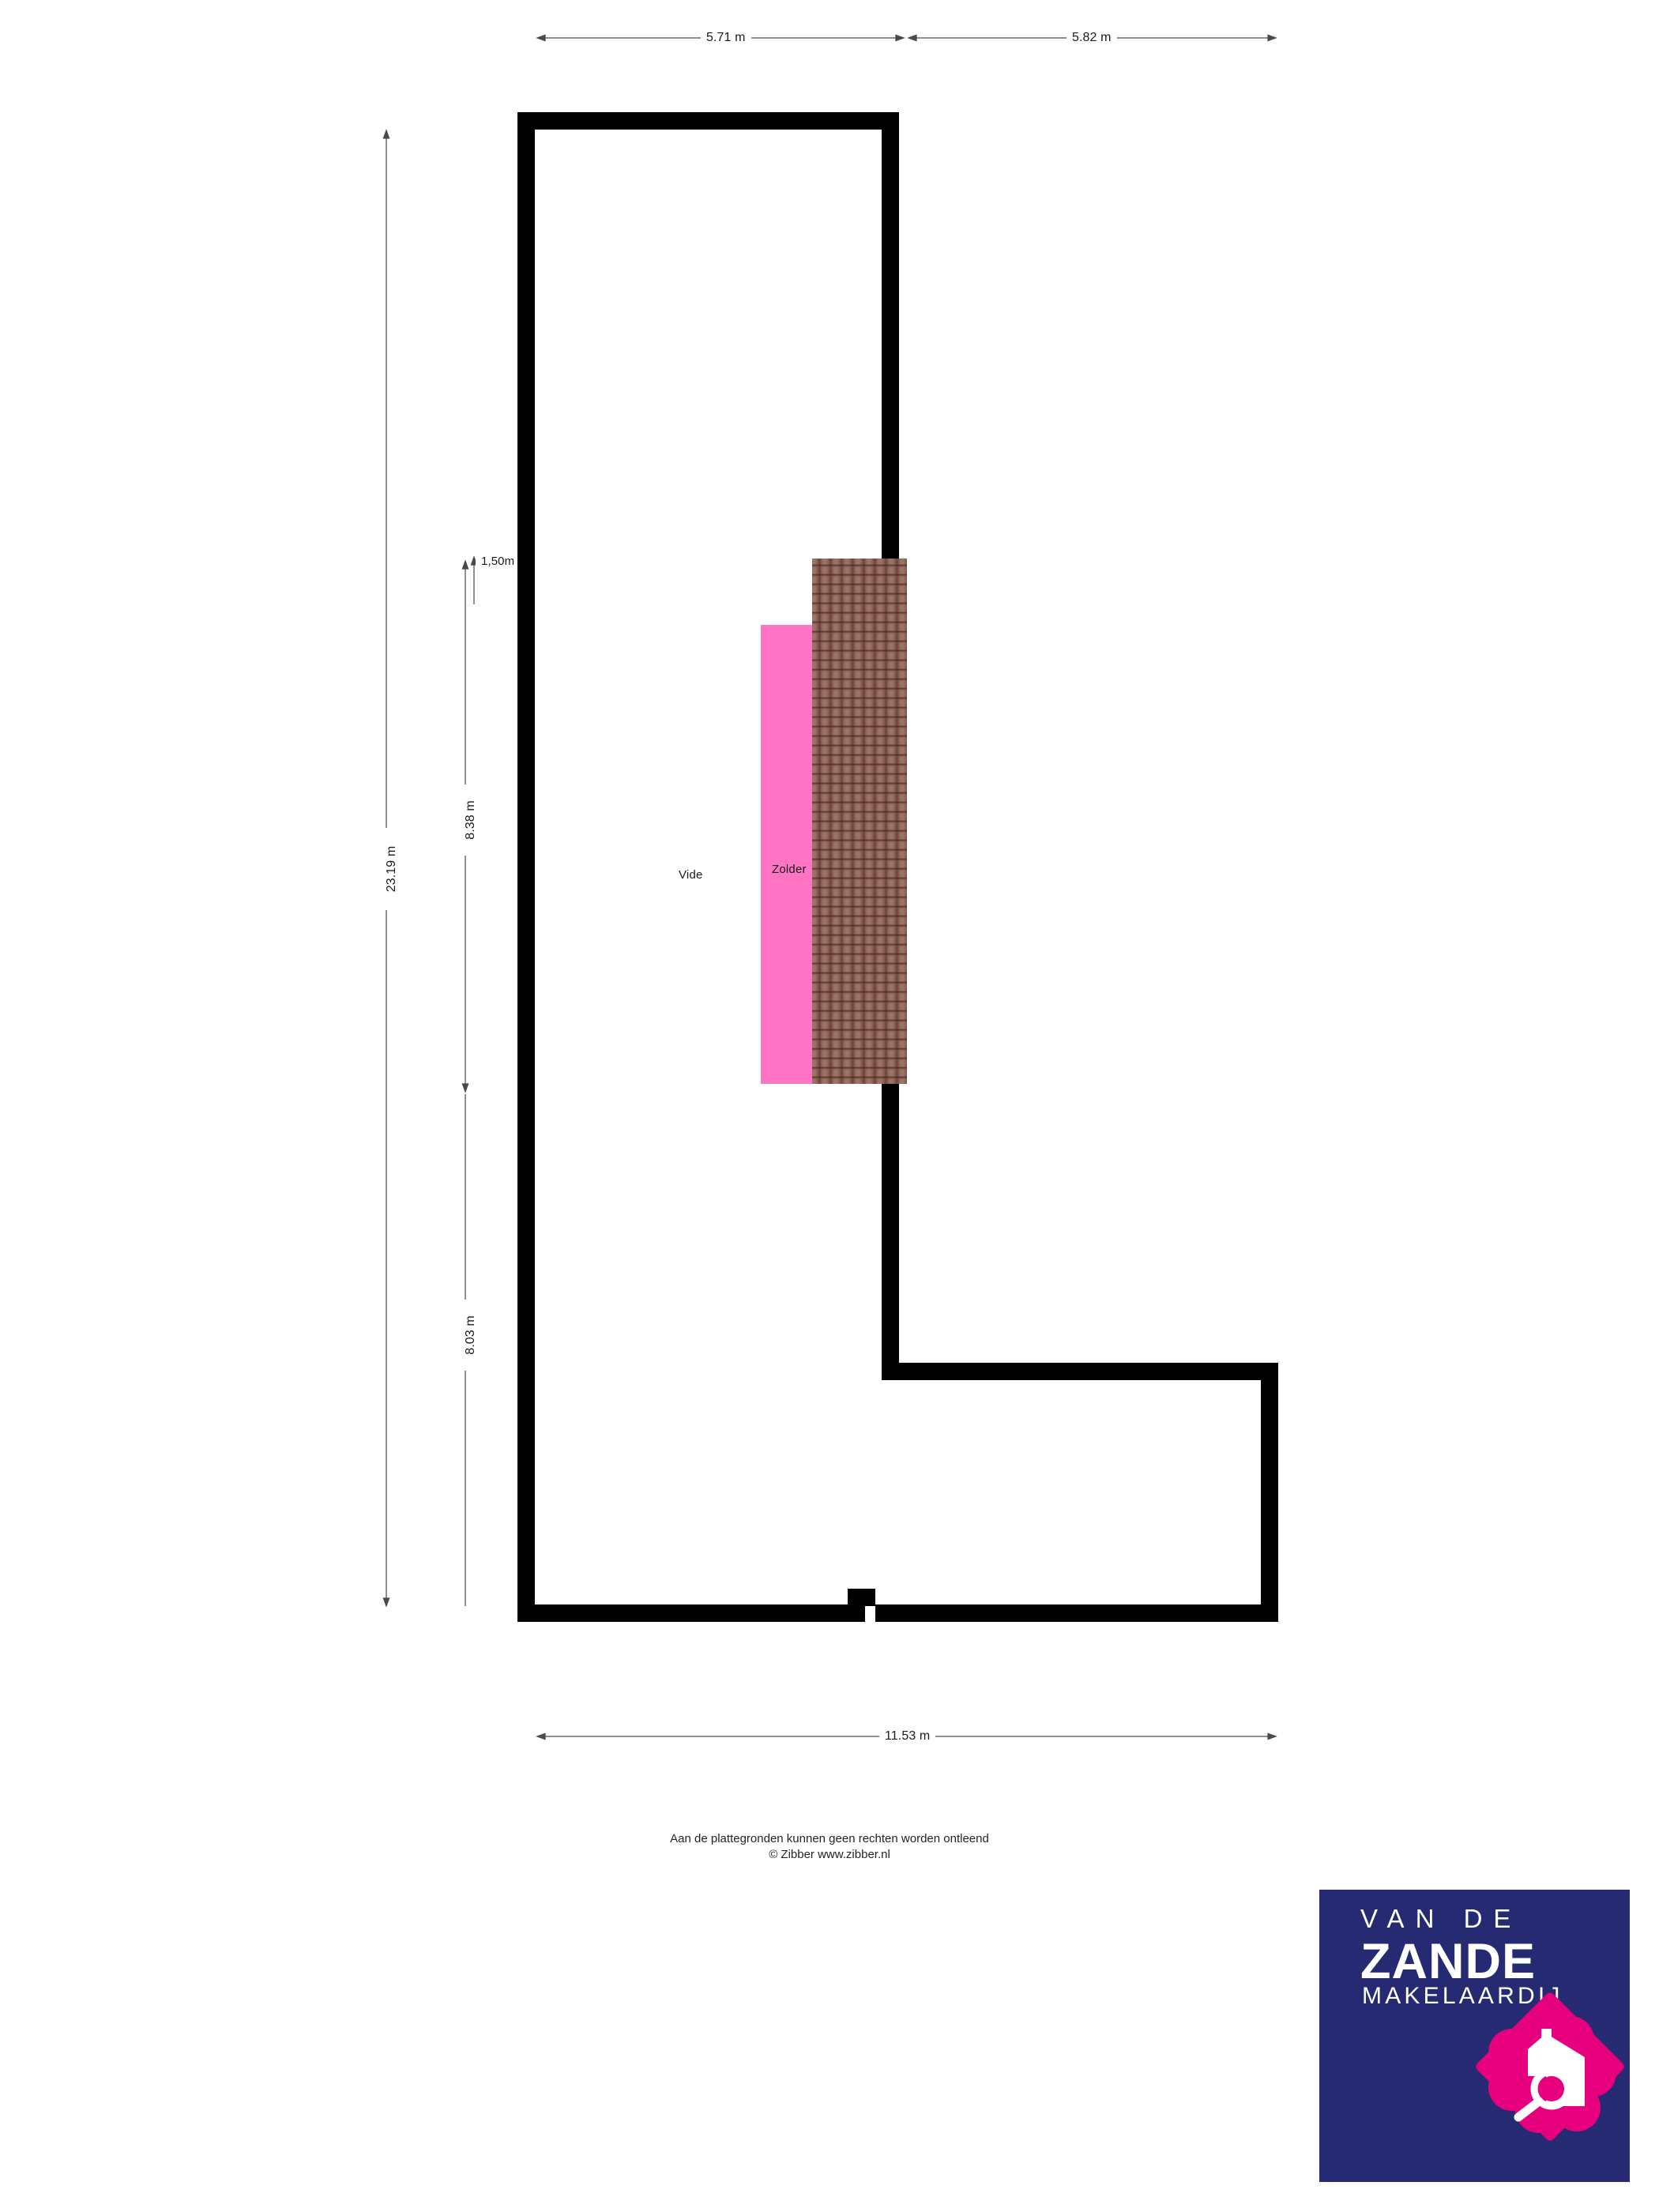 This screenshot has width=1659, height=2212. What do you see at coordinates (470, 1336) in the screenshot?
I see `dimension-left-lower-label: 8.03 m` at bounding box center [470, 1336].